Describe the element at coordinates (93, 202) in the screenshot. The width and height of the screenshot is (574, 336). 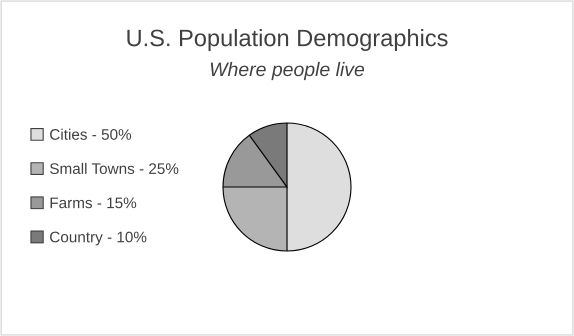
I see `legend-label: Farms - 15%` at that location.